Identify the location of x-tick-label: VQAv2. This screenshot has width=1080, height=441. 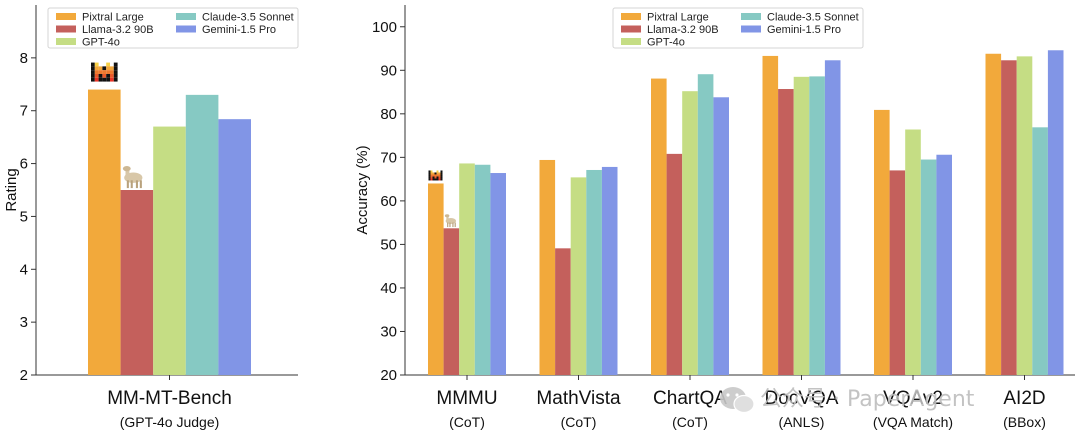
(913, 398).